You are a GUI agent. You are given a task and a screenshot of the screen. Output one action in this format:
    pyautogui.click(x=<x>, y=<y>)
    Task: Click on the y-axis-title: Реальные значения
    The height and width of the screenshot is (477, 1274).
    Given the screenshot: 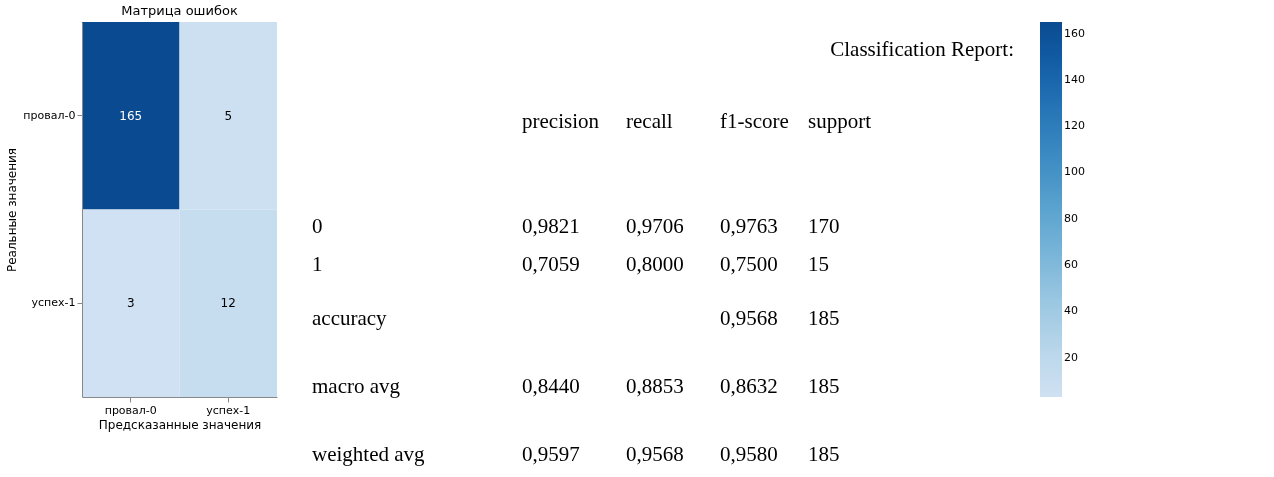 What is the action you would take?
    pyautogui.click(x=12, y=210)
    